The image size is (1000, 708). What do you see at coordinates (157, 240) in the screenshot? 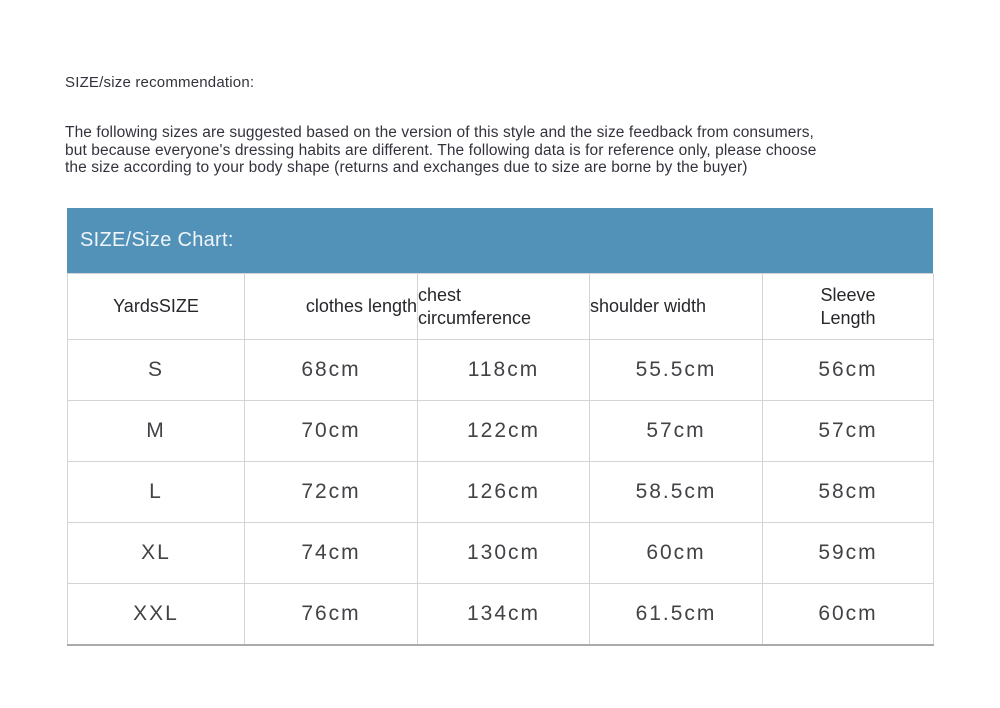
I see `size-chart-title: SIZE/Size Chart:` at bounding box center [157, 240].